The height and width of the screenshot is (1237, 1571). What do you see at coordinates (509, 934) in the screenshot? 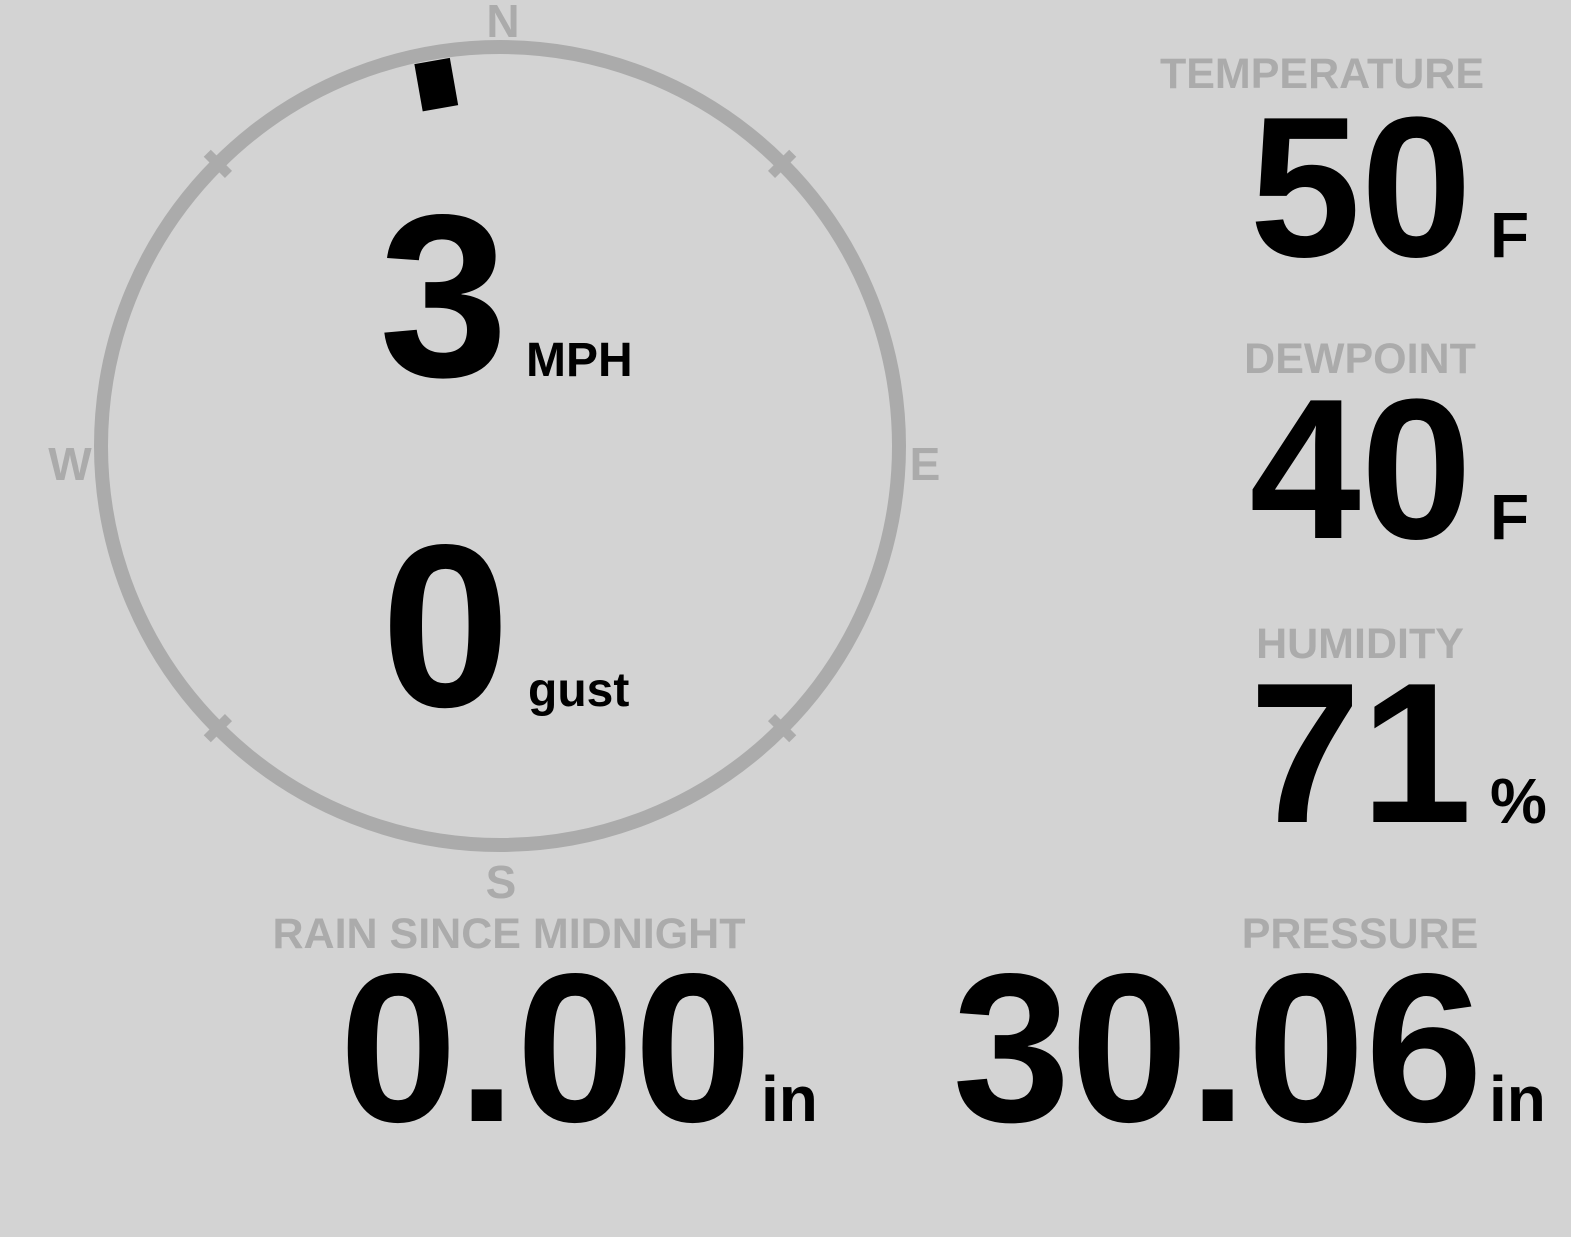
I see `rain-label: RAIN SINCE MIDNIGHT` at bounding box center [509, 934].